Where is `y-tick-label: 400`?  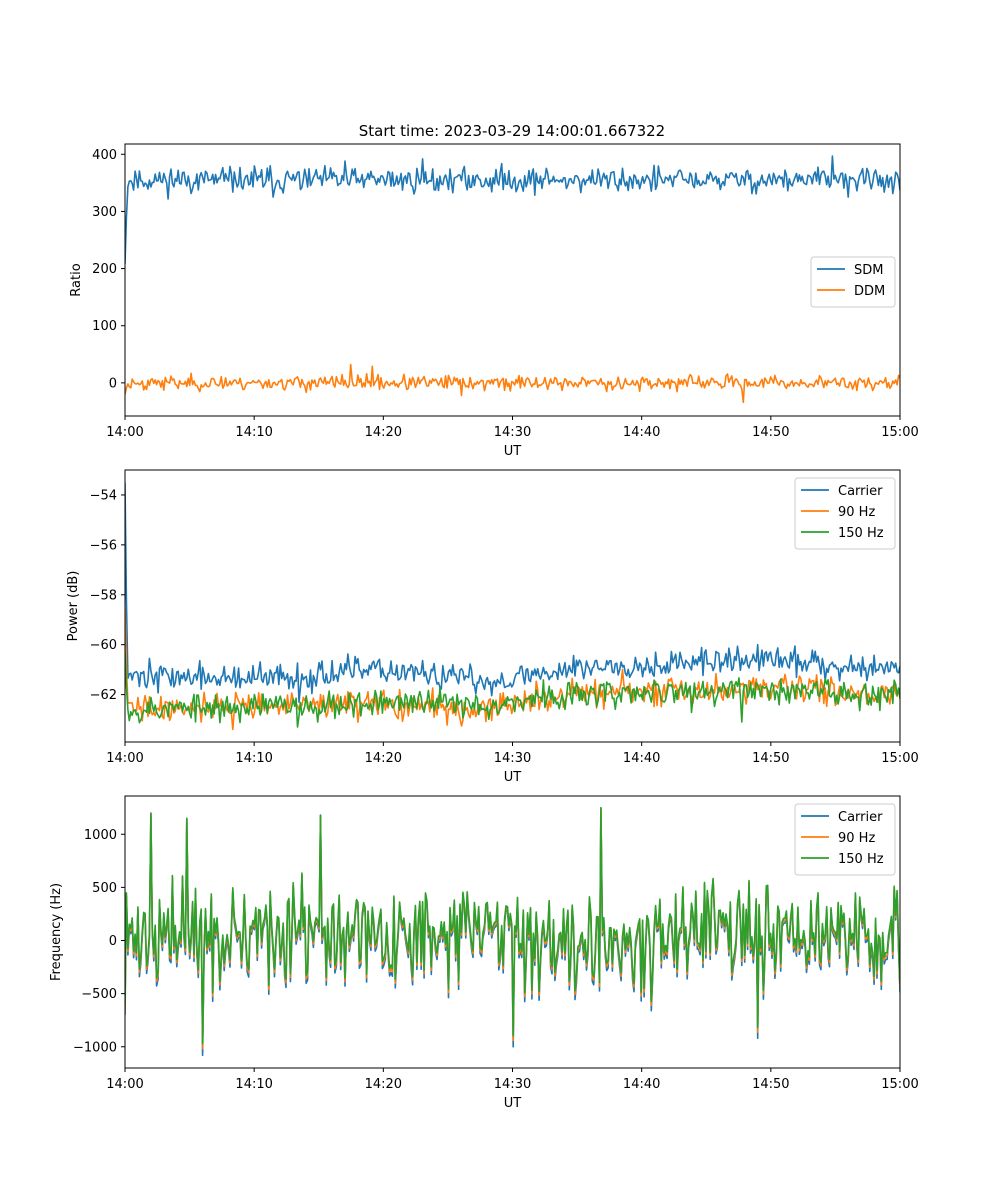
y-tick-label: 400 is located at coordinates (104, 155).